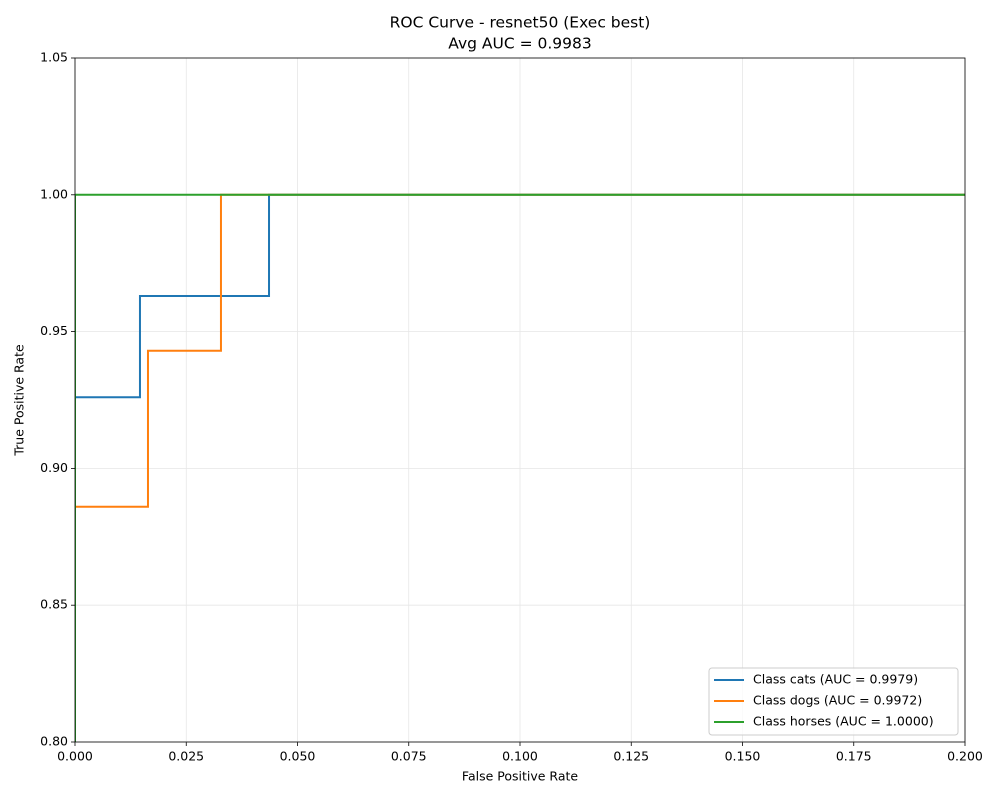 The image size is (1000, 800). I want to click on x-tick-label: 0.000, so click(75, 756).